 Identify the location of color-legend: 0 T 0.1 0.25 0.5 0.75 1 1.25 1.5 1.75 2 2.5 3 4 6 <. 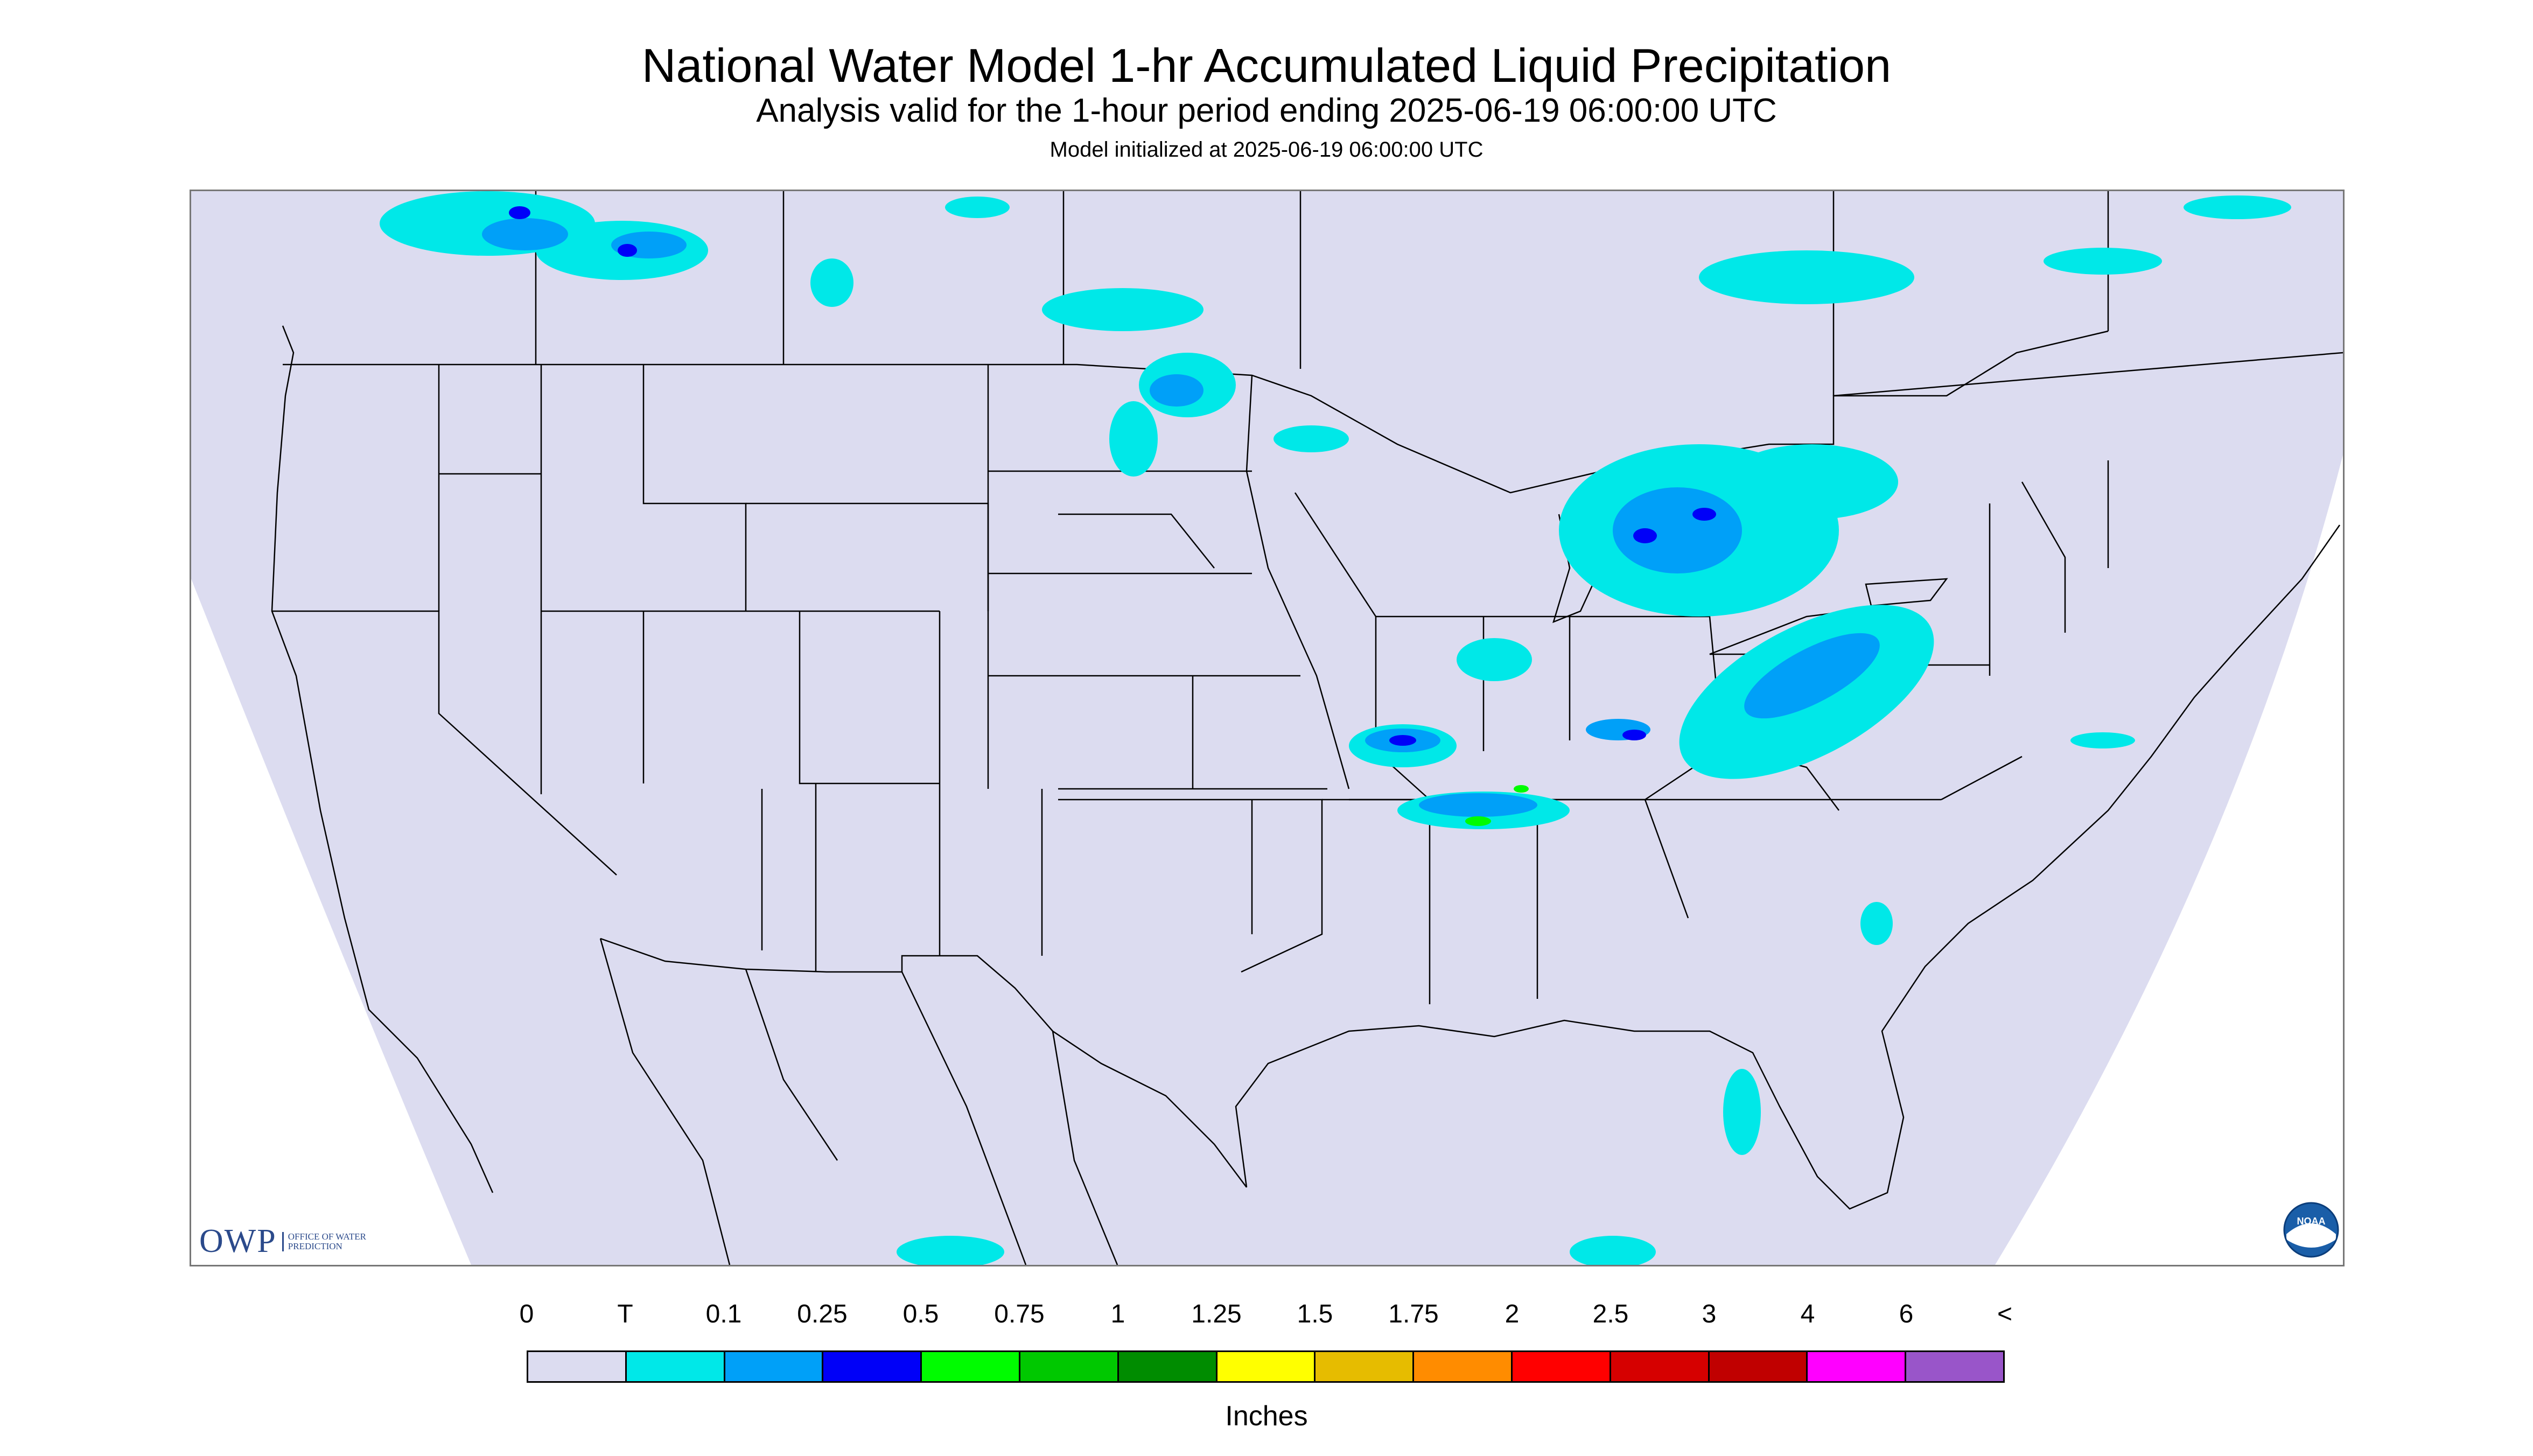
(1266, 1341).